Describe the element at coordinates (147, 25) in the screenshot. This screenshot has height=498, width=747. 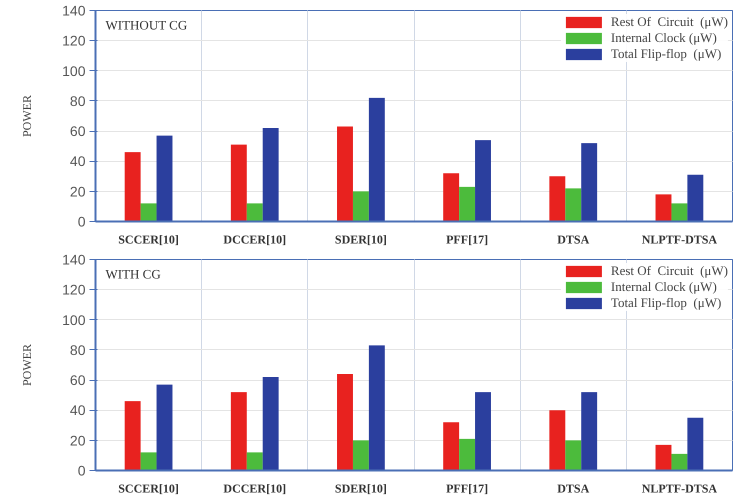
I see `annotation: WITHOUT CG` at that location.